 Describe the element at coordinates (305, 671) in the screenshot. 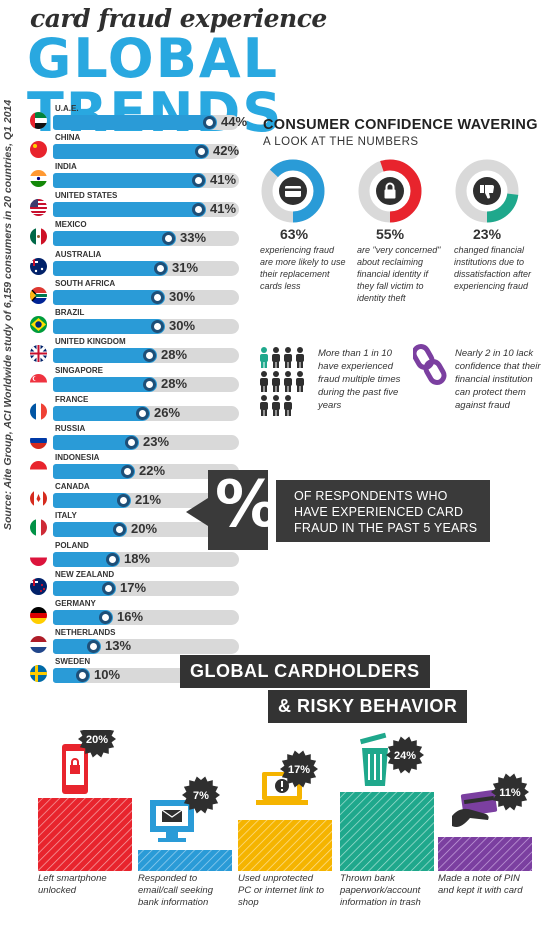

I see `risky-title-line-1: GLOBAL CARDHOLDERS` at that location.